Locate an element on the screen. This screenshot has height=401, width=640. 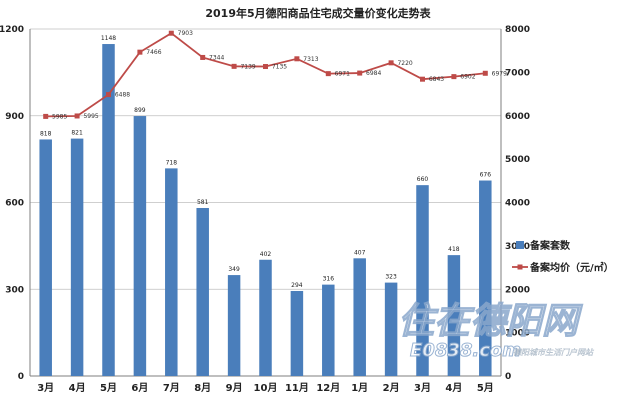
bar-data-label: 581 is located at coordinates (203, 202).